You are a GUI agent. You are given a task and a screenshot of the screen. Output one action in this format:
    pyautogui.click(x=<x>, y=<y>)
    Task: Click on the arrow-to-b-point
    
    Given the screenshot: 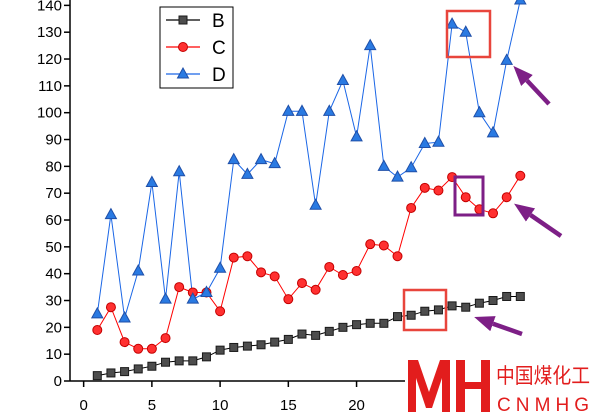 What is the action you would take?
    pyautogui.click(x=498, y=326)
    